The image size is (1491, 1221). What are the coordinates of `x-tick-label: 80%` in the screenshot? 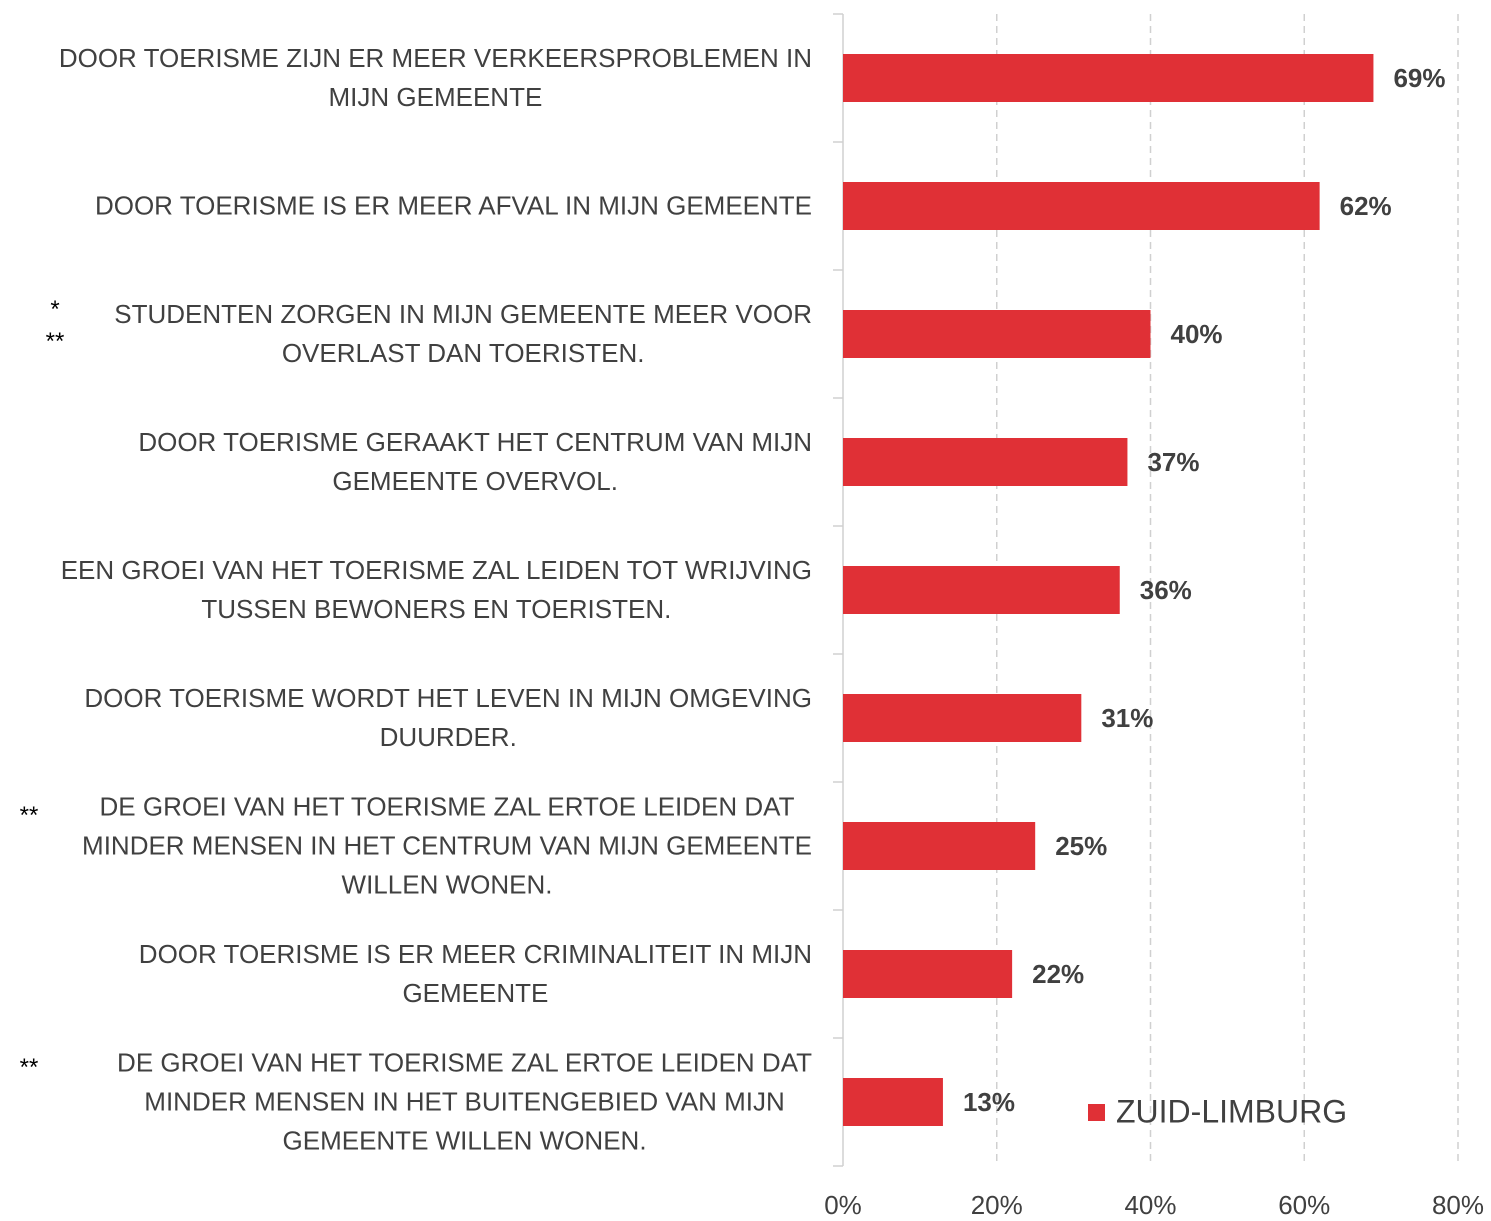 It's located at (1458, 1205).